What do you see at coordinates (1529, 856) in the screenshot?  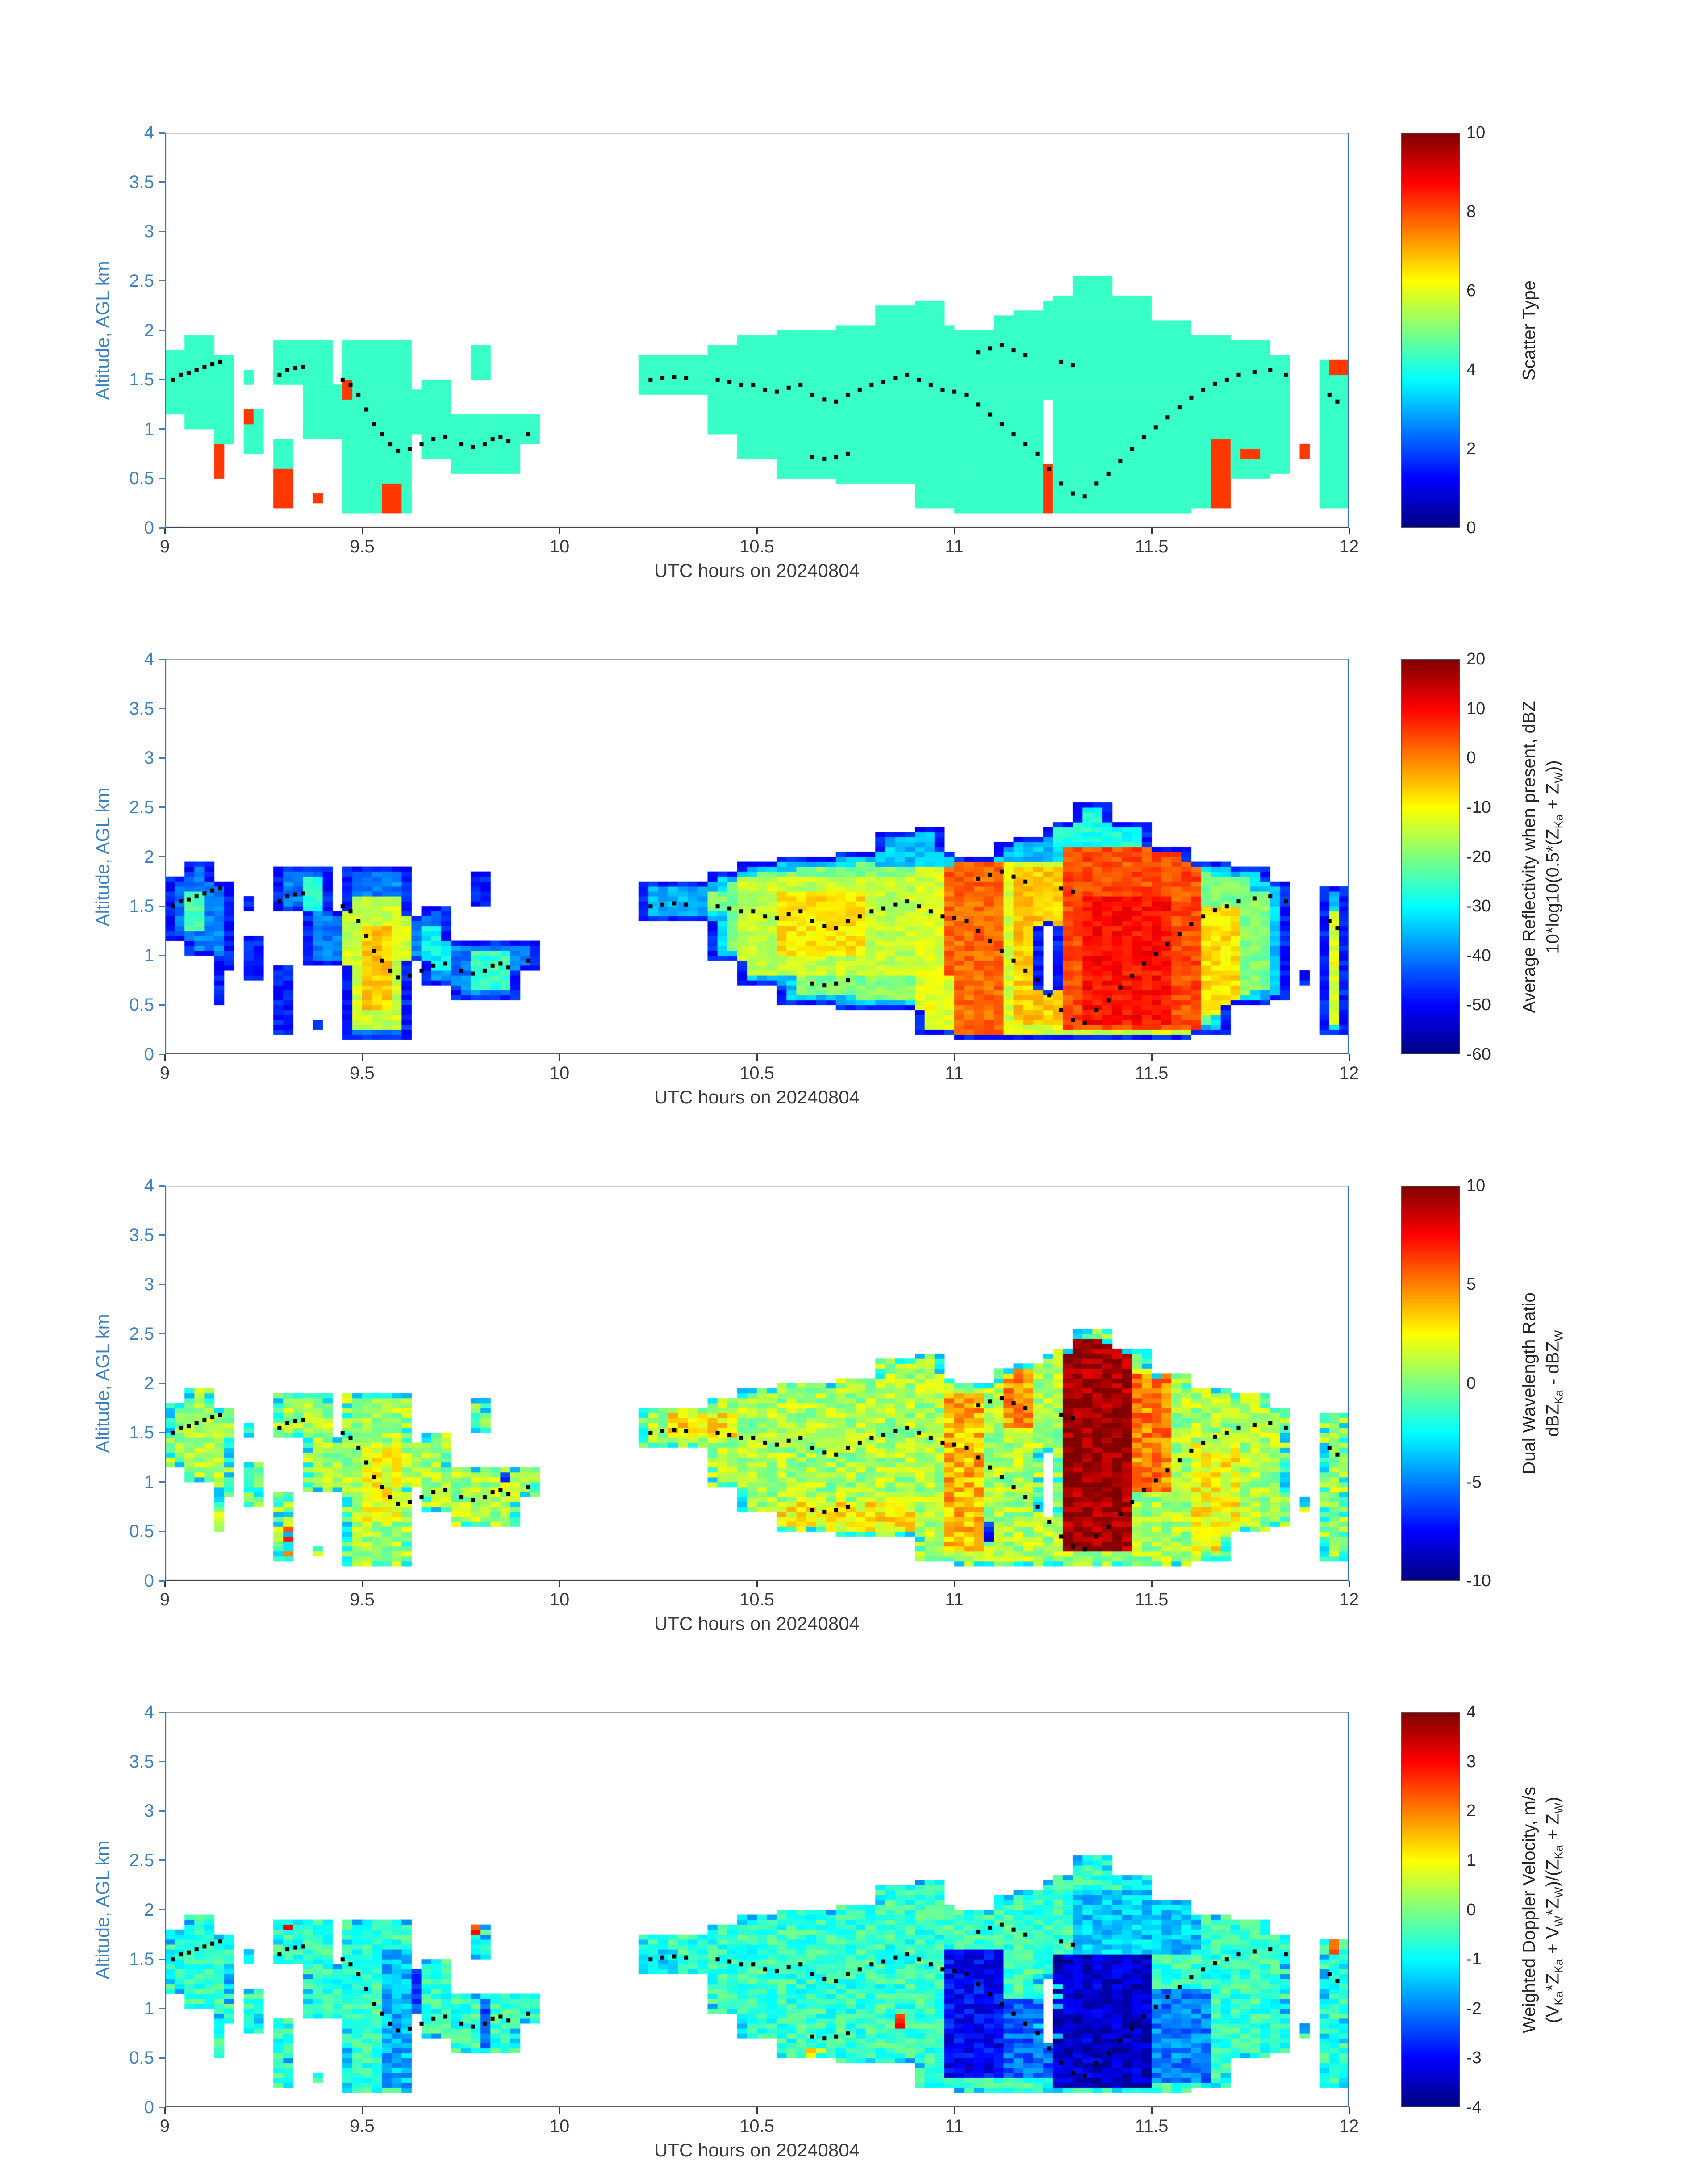 I see `colorbar-axis-label: Average Reflectivity when present, dBZ` at bounding box center [1529, 856].